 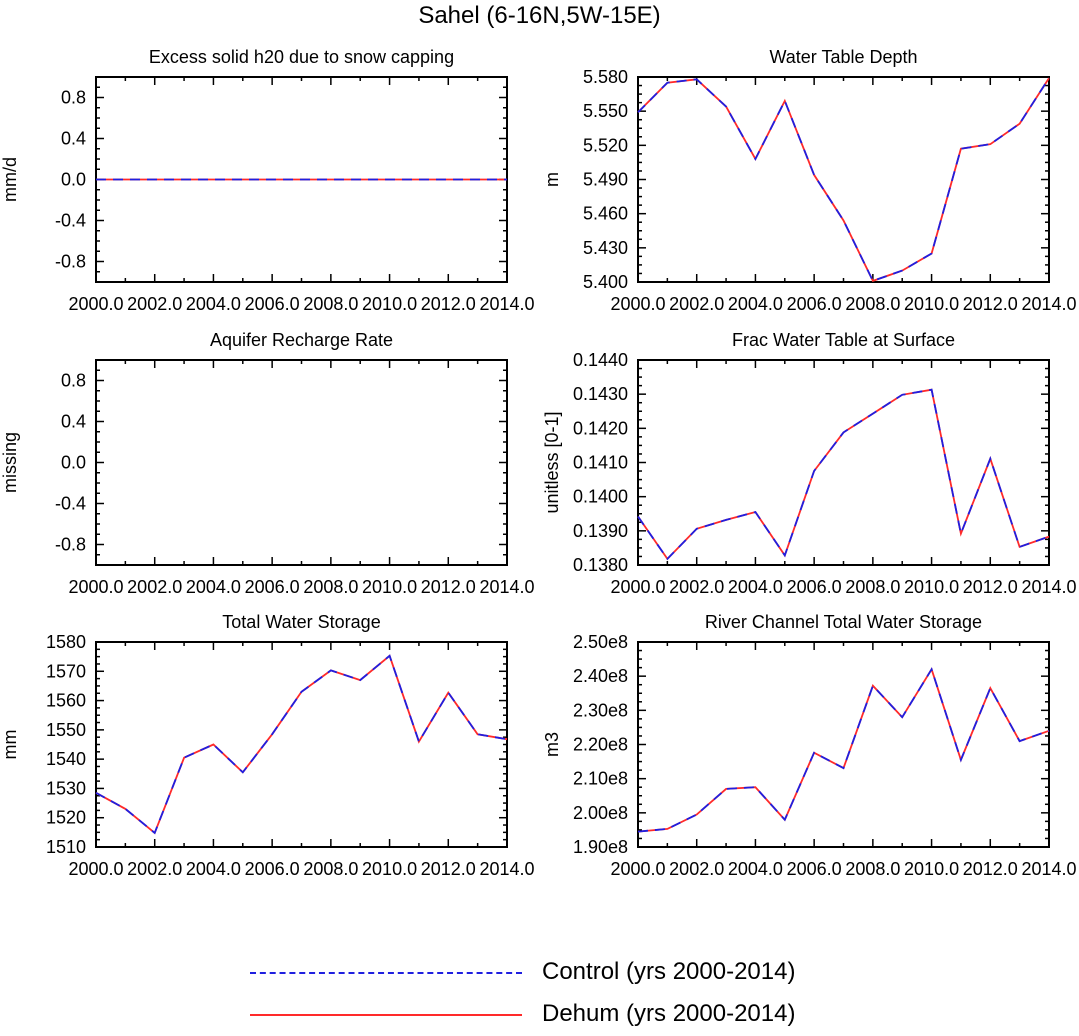 What do you see at coordinates (600, 676) in the screenshot?
I see `y-tick-label: 2.40e8` at bounding box center [600, 676].